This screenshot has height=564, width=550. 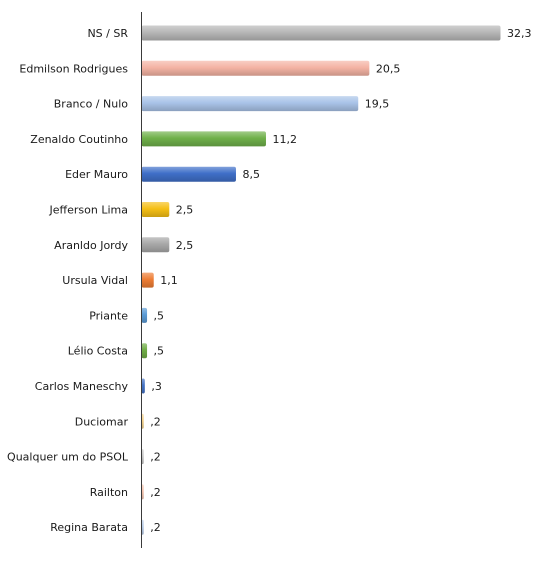 I want to click on value-label-branco-nulo: 19,5, so click(x=377, y=104).